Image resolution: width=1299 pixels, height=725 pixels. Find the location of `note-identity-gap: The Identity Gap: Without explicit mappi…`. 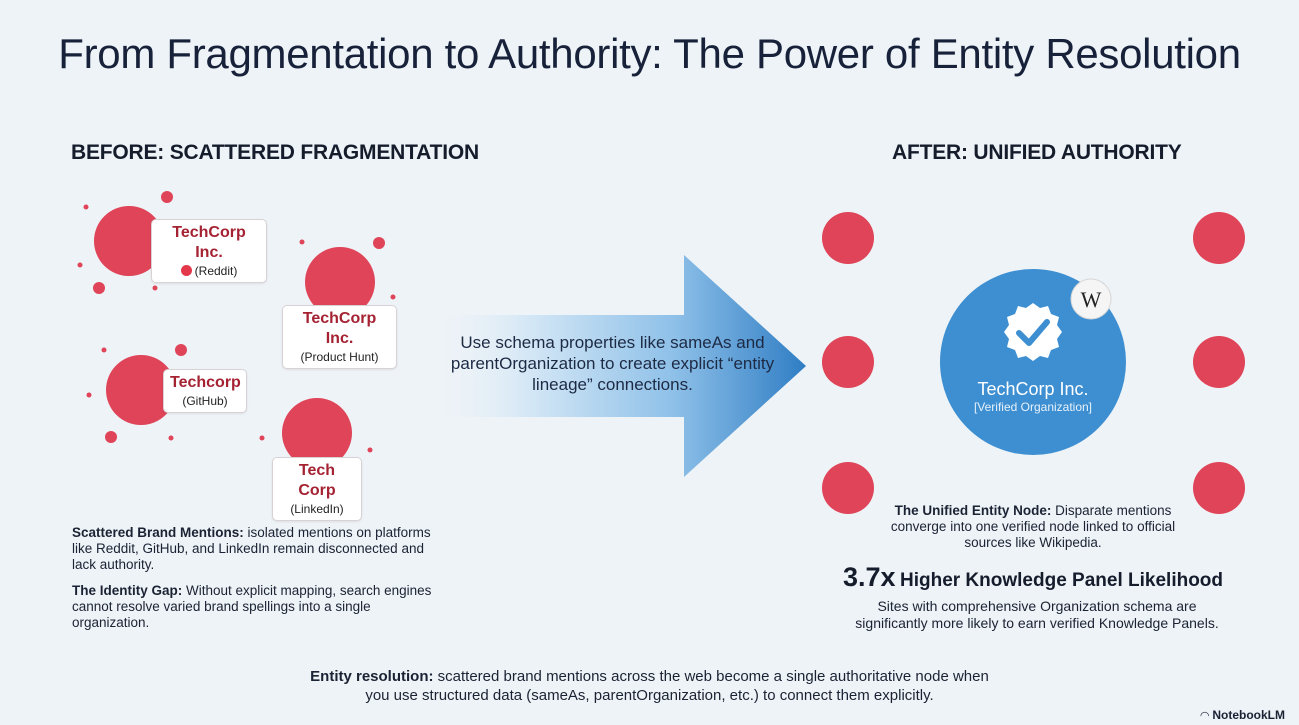

note-identity-gap: The Identity Gap: Without explicit mappi… is located at coordinates (253, 607).